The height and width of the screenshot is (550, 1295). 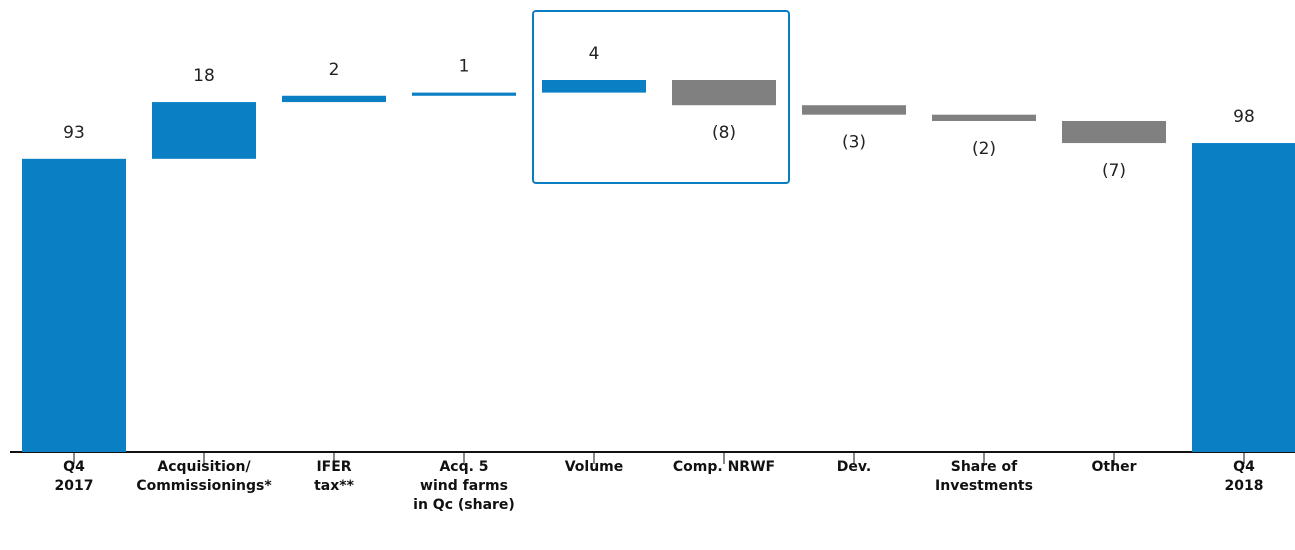 What do you see at coordinates (724, 133) in the screenshot?
I see `value-label: (8)` at bounding box center [724, 133].